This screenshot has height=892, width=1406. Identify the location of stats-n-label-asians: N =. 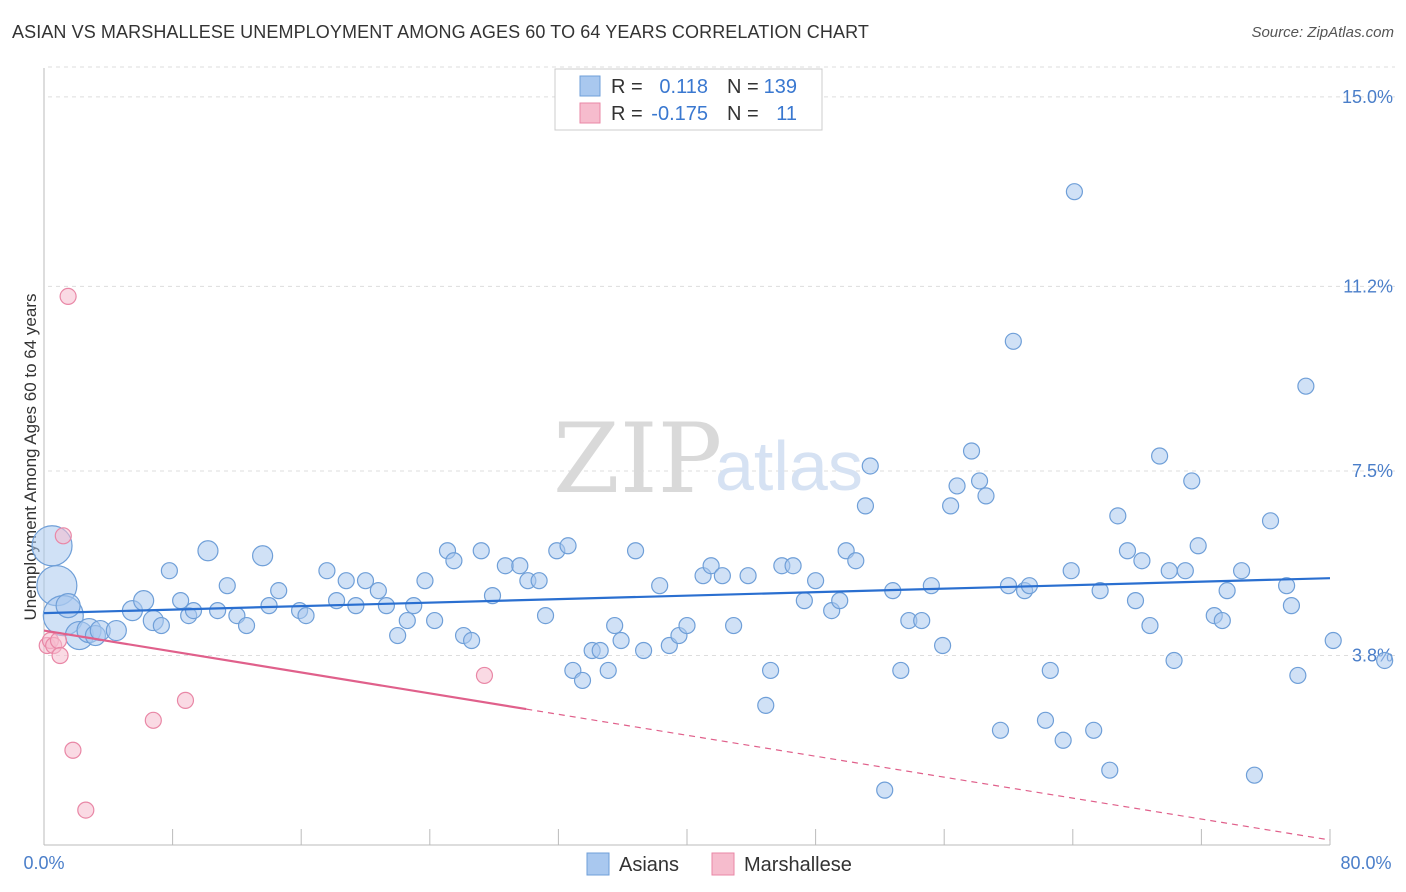
(743, 87).